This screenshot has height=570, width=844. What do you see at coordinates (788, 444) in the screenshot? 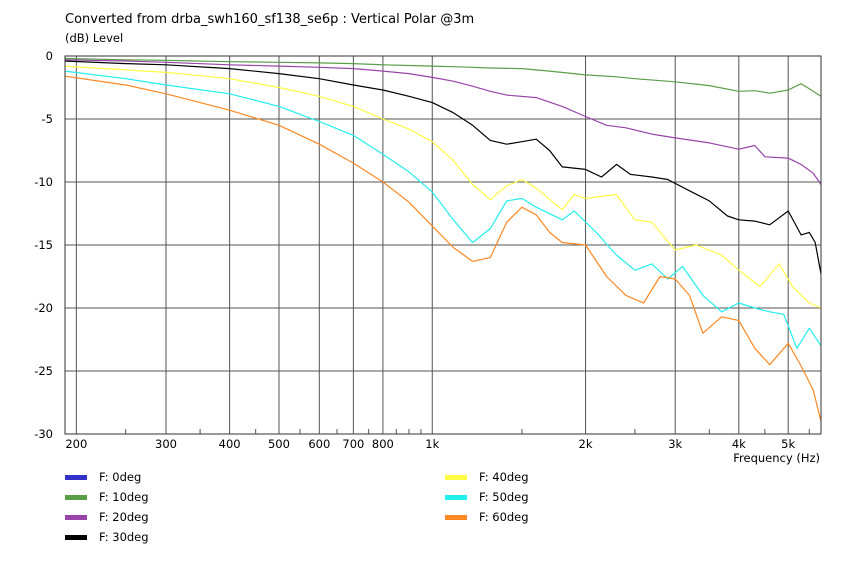
I see `x-tick-label: 5k` at bounding box center [788, 444].